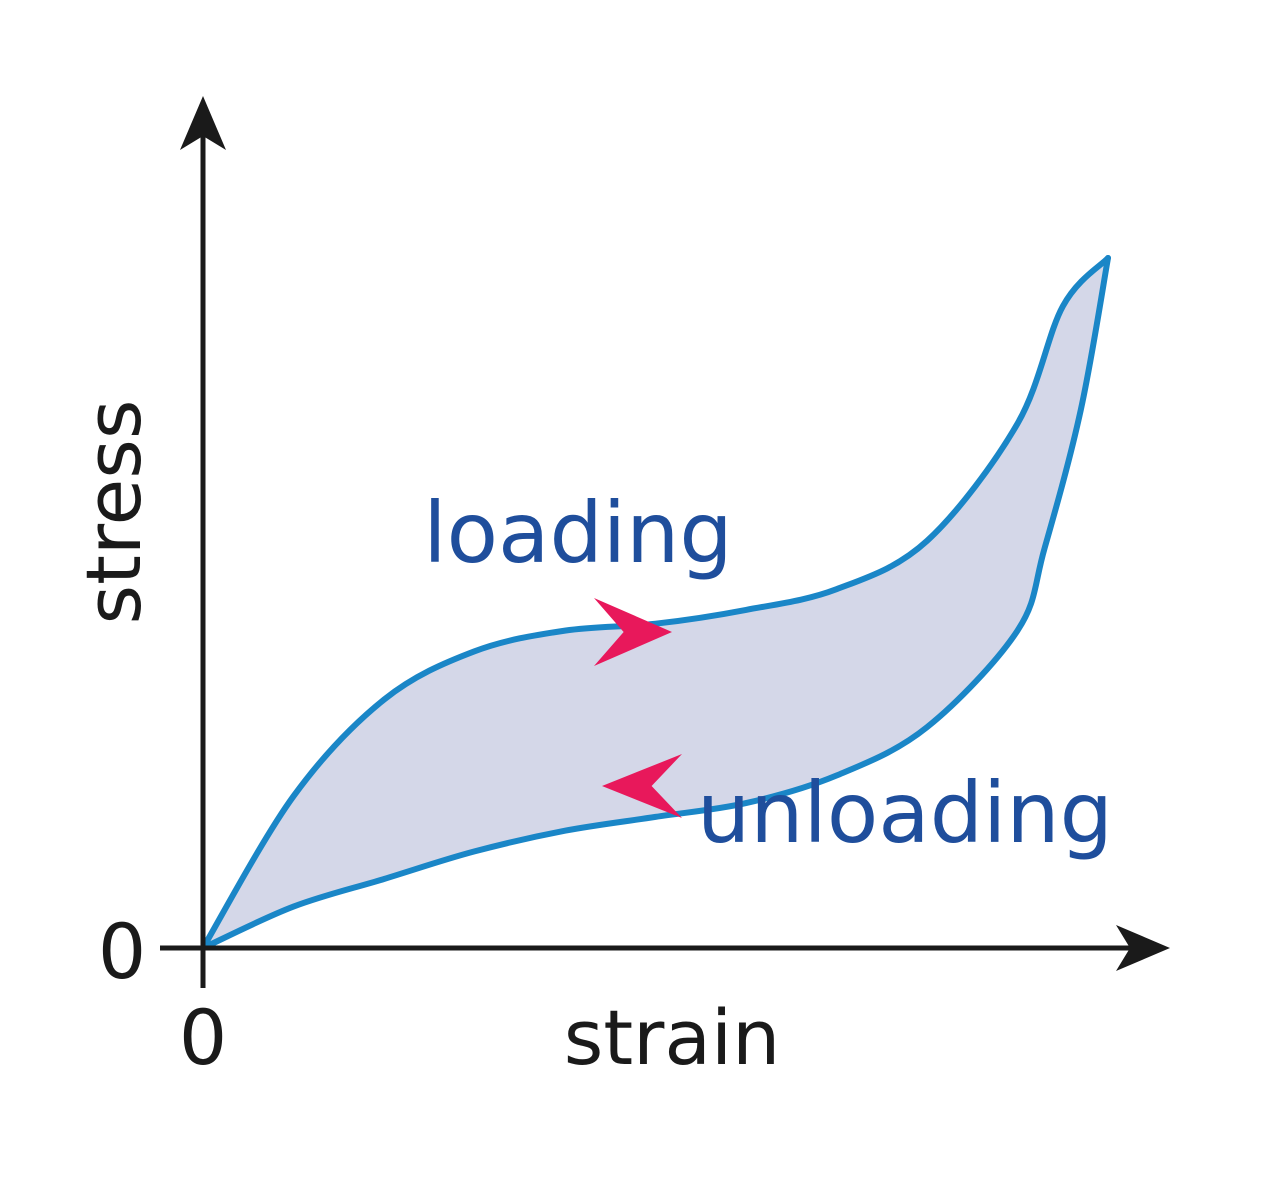  What do you see at coordinates (633, 632) in the screenshot?
I see `loading-direction-arrow` at bounding box center [633, 632].